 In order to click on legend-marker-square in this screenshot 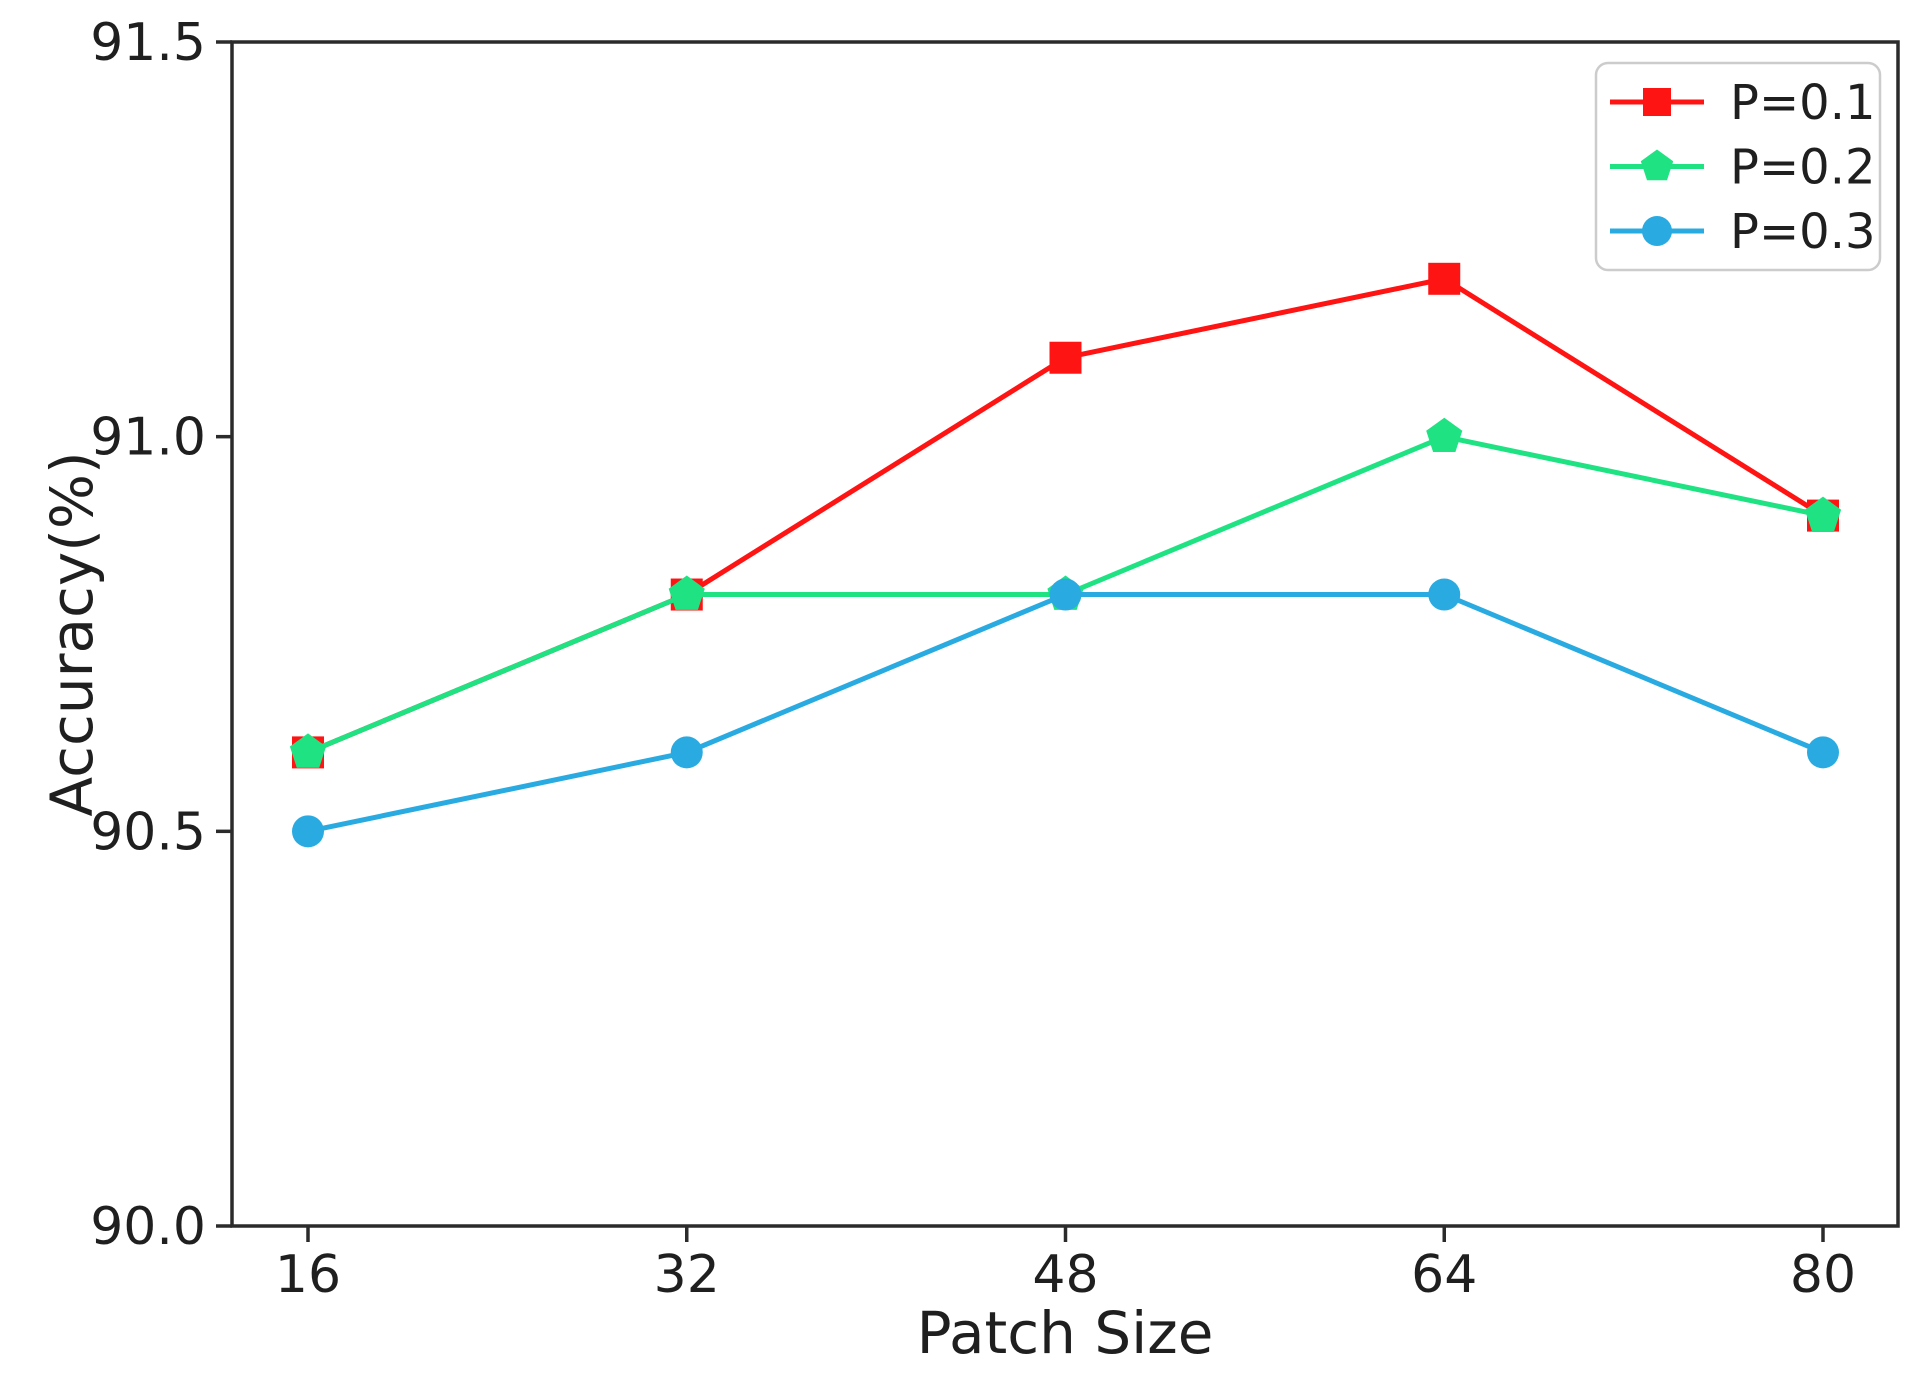, I will do `click(1657, 102)`.